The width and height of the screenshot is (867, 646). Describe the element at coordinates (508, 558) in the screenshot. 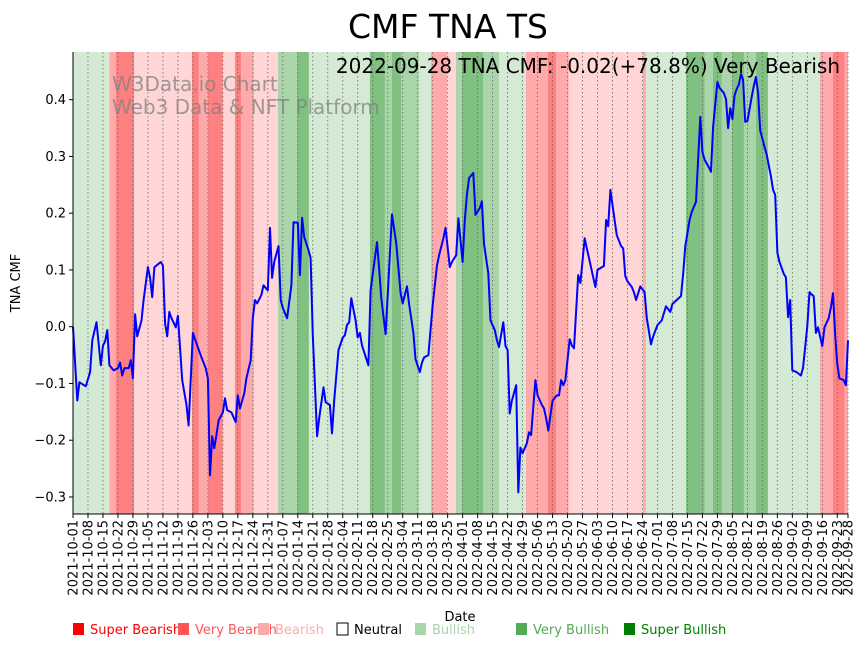

I see `x-tick-label: 2022-04-22` at that location.